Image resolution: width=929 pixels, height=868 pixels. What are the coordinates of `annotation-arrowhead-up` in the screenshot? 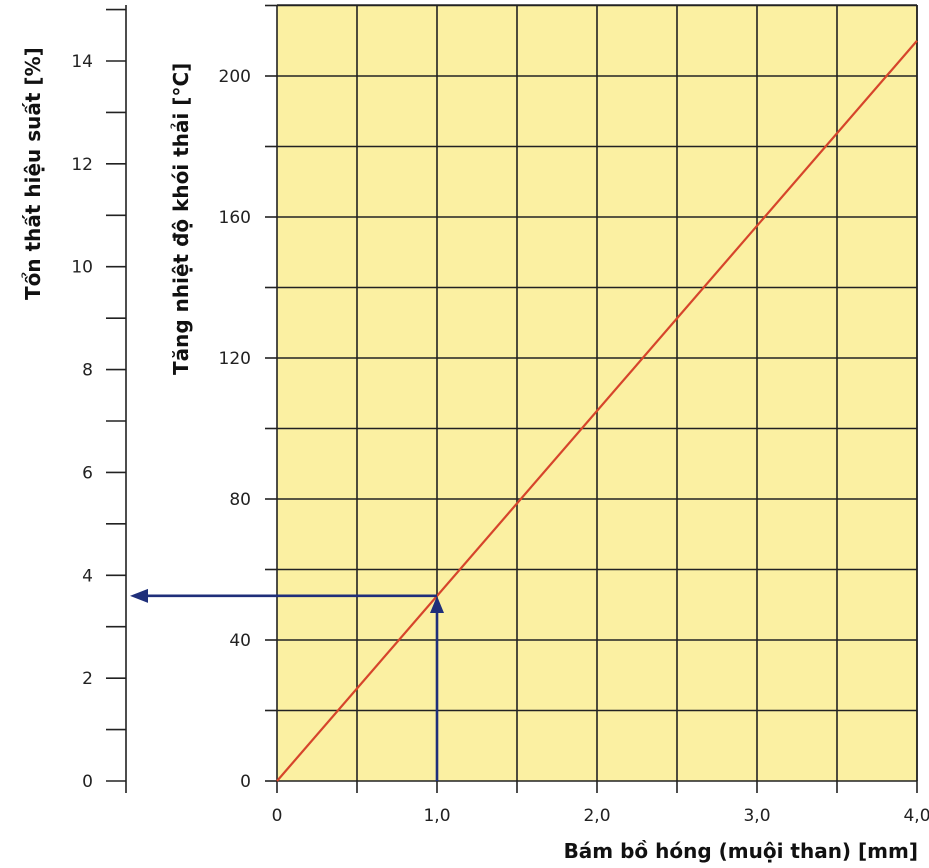 It's located at (437, 604).